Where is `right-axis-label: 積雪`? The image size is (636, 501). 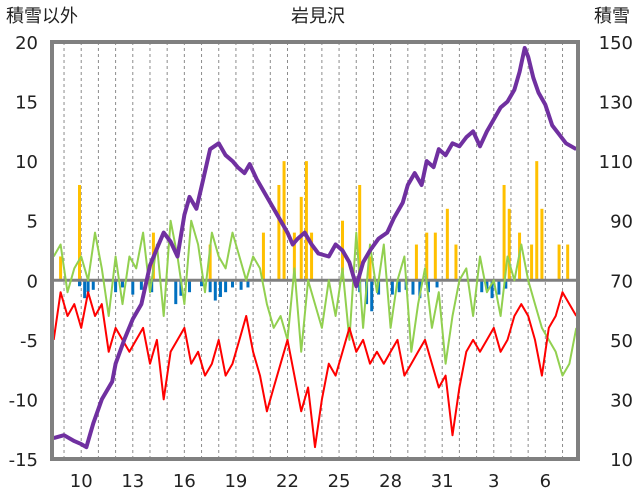
right-axis-label: 積雪 is located at coordinates (612, 16).